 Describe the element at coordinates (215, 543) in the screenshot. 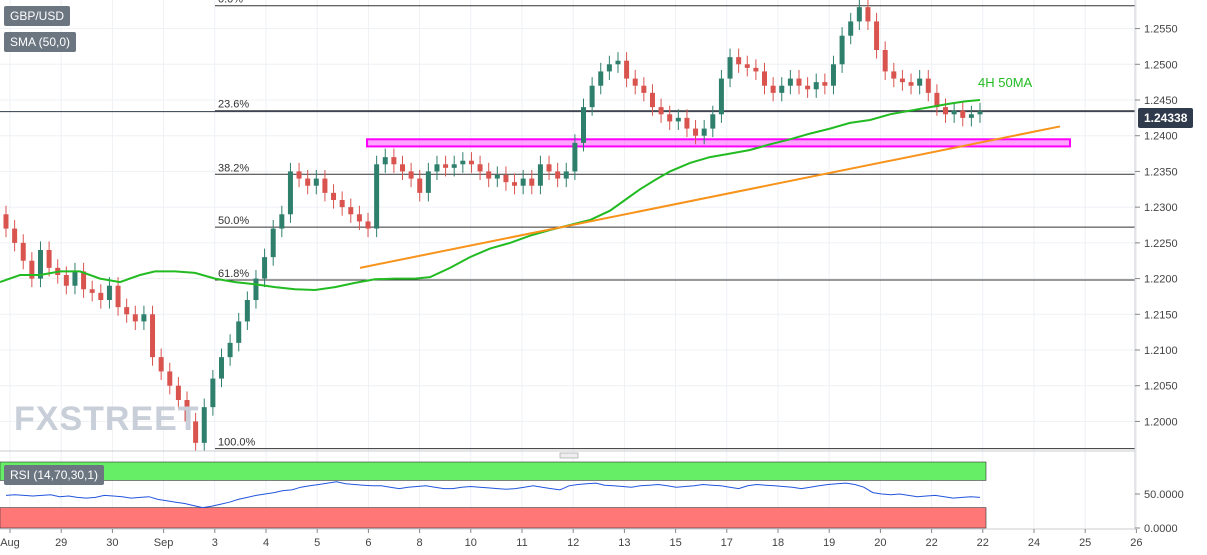

I see `time-tick-label: 3` at that location.